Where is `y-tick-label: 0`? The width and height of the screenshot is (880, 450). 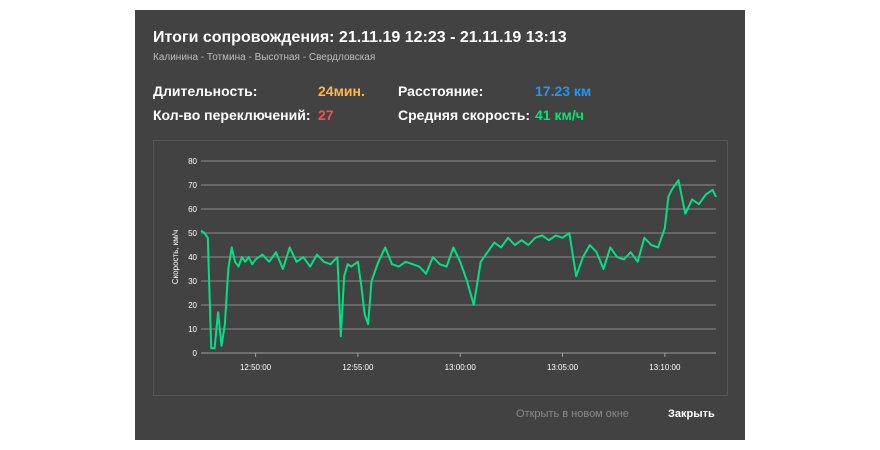
y-tick-label: 0 is located at coordinates (195, 353).